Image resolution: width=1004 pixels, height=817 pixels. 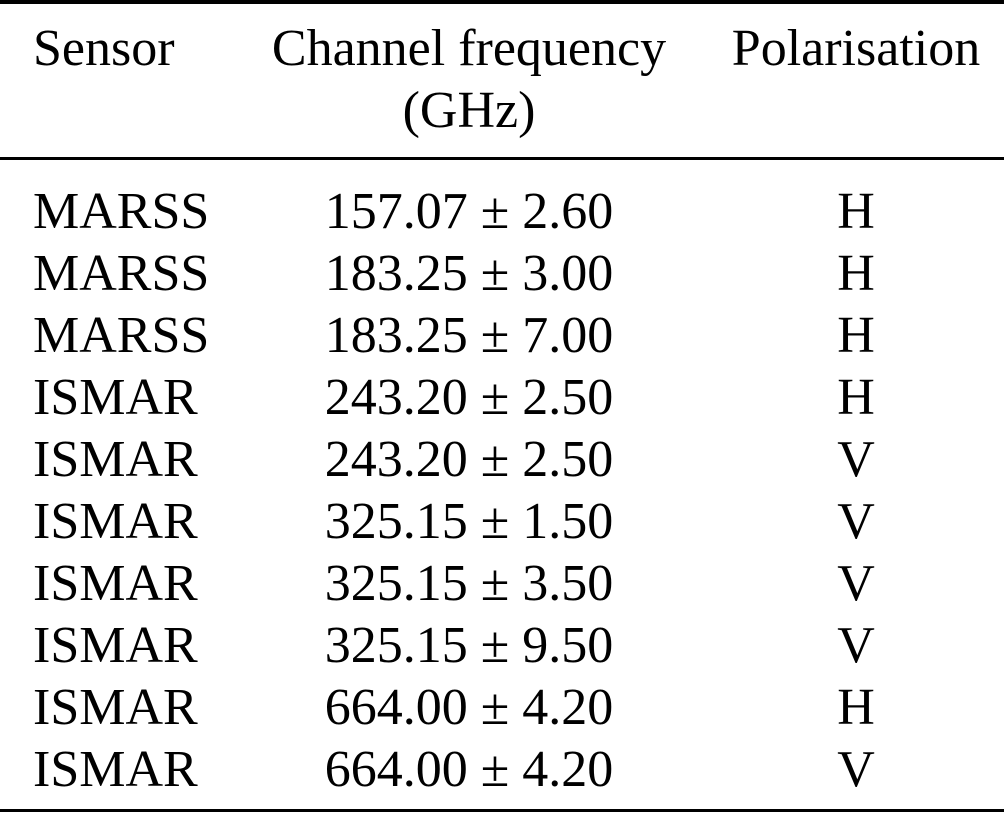 I want to click on table-row: ISMAR 664.00 ± 4.20 V, so click(x=502, y=770).